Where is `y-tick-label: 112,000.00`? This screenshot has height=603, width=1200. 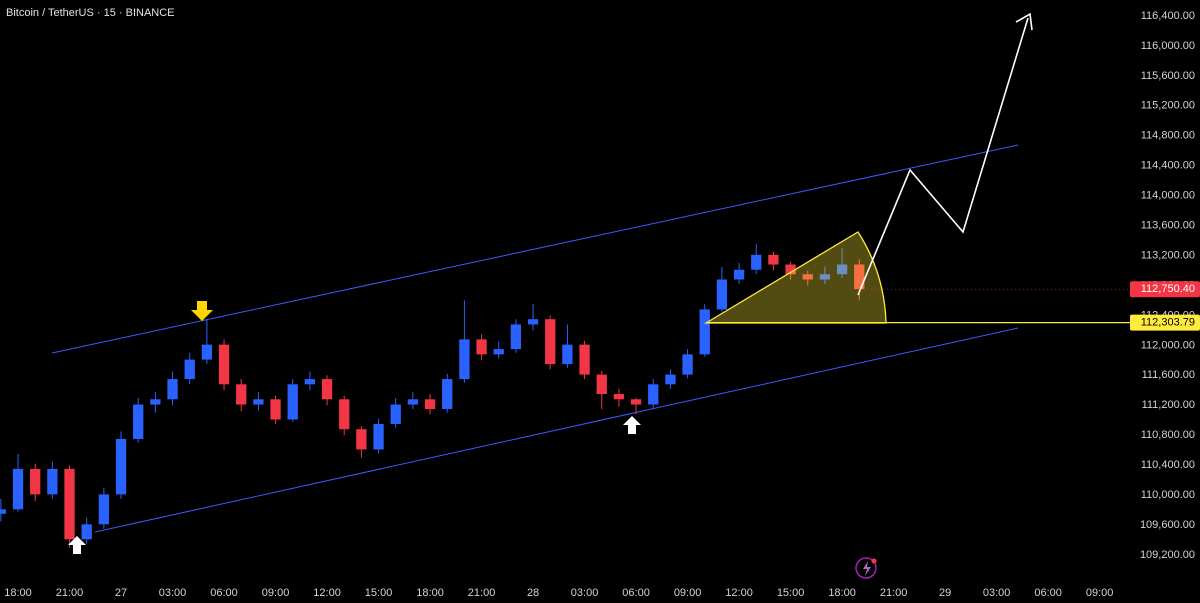
y-tick-label: 112,000.00 is located at coordinates (1168, 345).